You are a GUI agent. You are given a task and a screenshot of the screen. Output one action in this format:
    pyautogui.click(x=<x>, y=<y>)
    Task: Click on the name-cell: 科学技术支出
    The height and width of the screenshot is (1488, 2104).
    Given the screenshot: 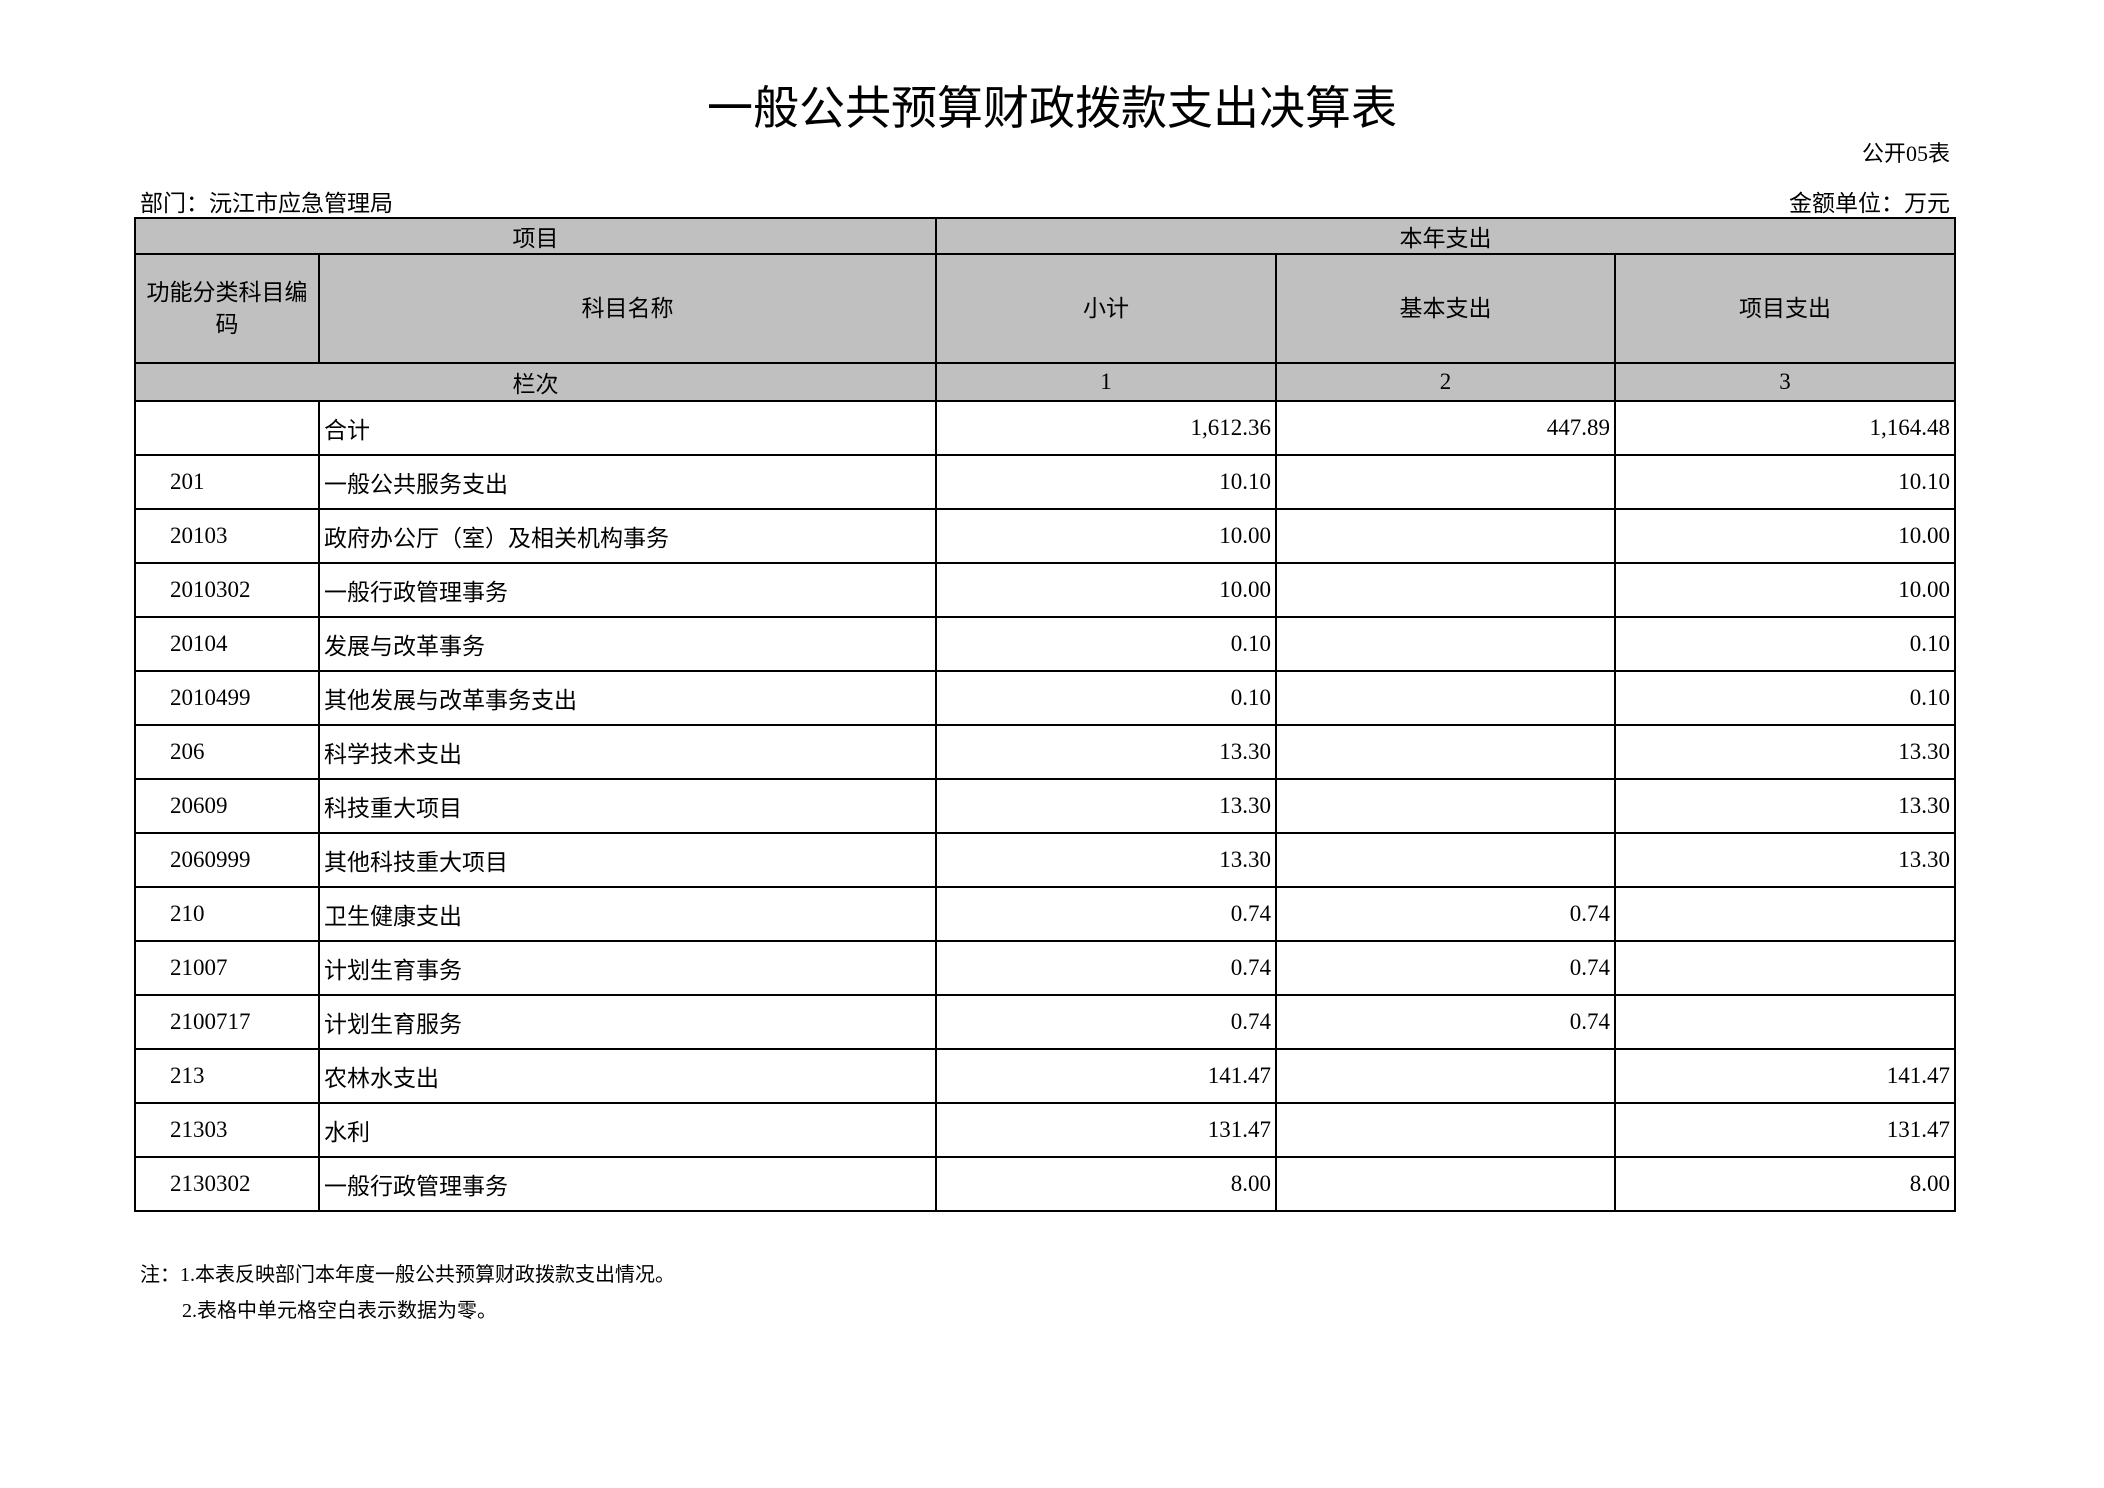 What is the action you would take?
    pyautogui.click(x=627, y=752)
    